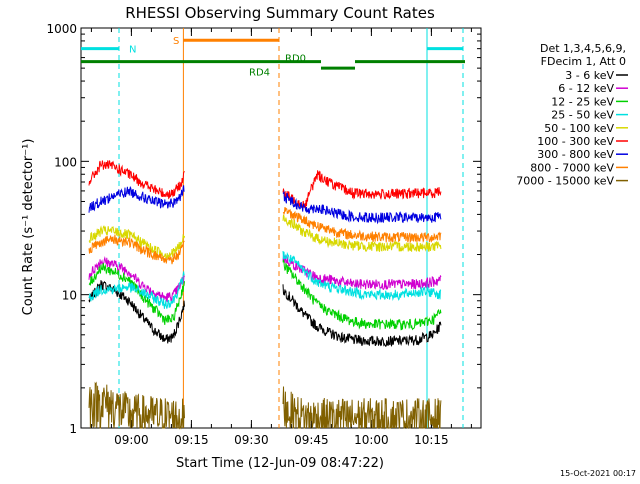 This screenshot has width=640, height=484. Describe the element at coordinates (28, 227) in the screenshot. I see `y-axis-label: Count Rate (s⁻¹ detector⁻¹)` at that location.